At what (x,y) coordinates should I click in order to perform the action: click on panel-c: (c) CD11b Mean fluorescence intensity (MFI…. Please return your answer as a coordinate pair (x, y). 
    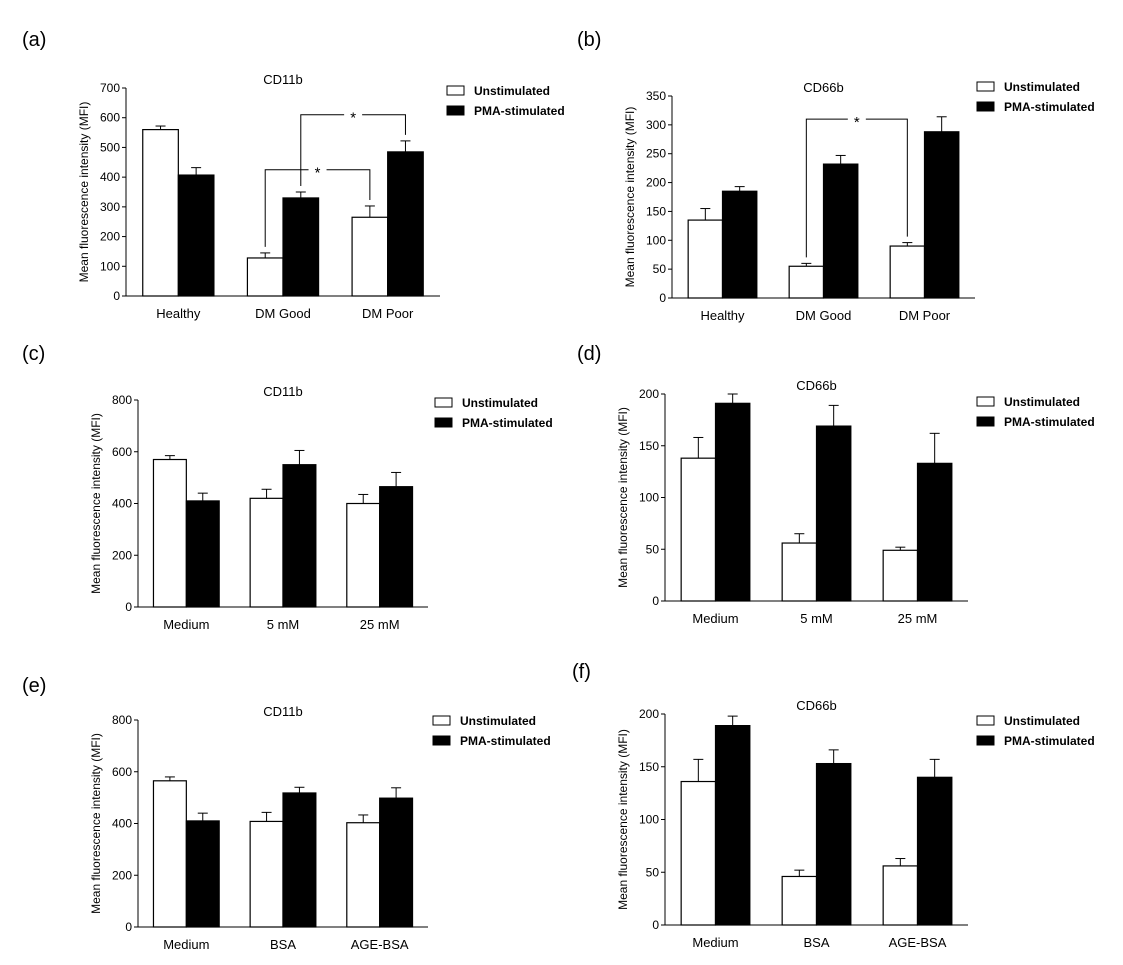
    Looking at the image, I should click on (287, 487).